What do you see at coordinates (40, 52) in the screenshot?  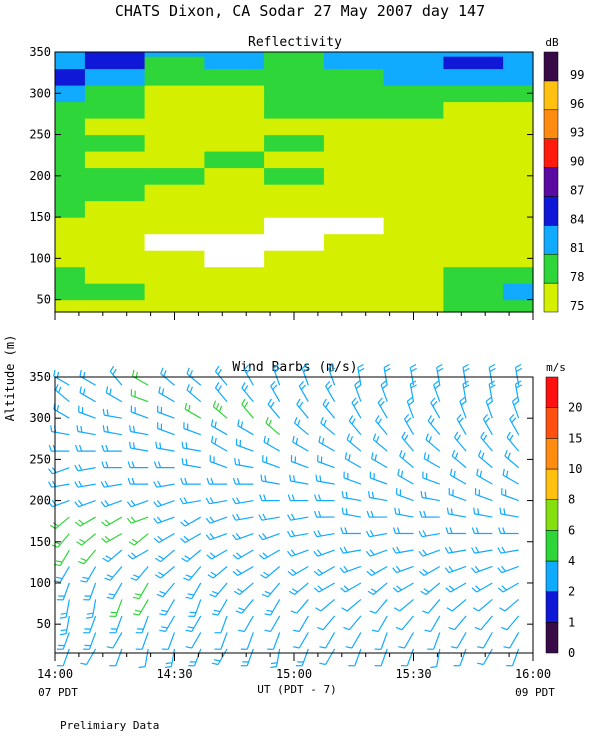 I see `y-tick-label: 350` at bounding box center [40, 52].